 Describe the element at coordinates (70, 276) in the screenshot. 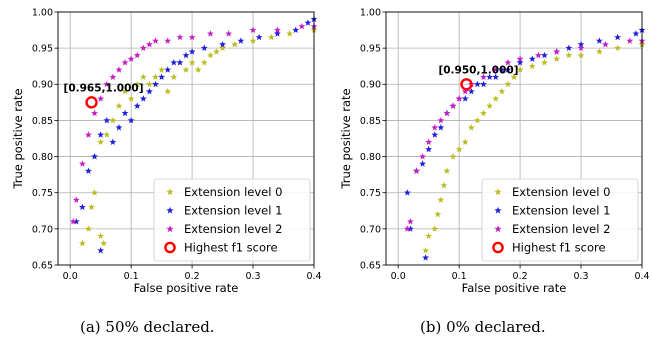

I see `x-tick-label: 0.0` at that location.